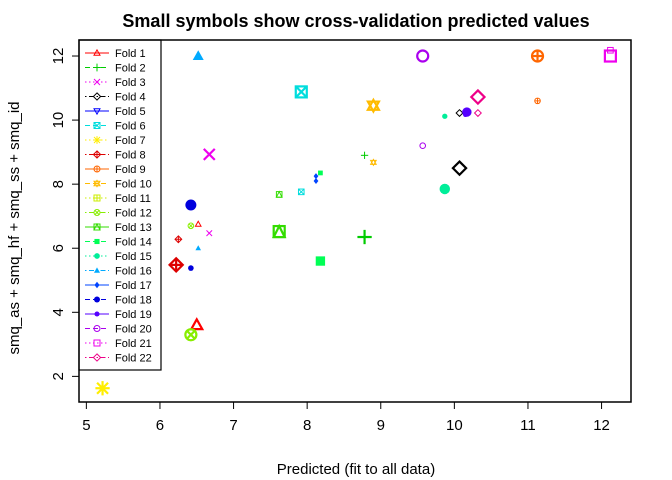  Describe the element at coordinates (130, 141) in the screenshot. I see `legend-label: Fold 7` at that location.